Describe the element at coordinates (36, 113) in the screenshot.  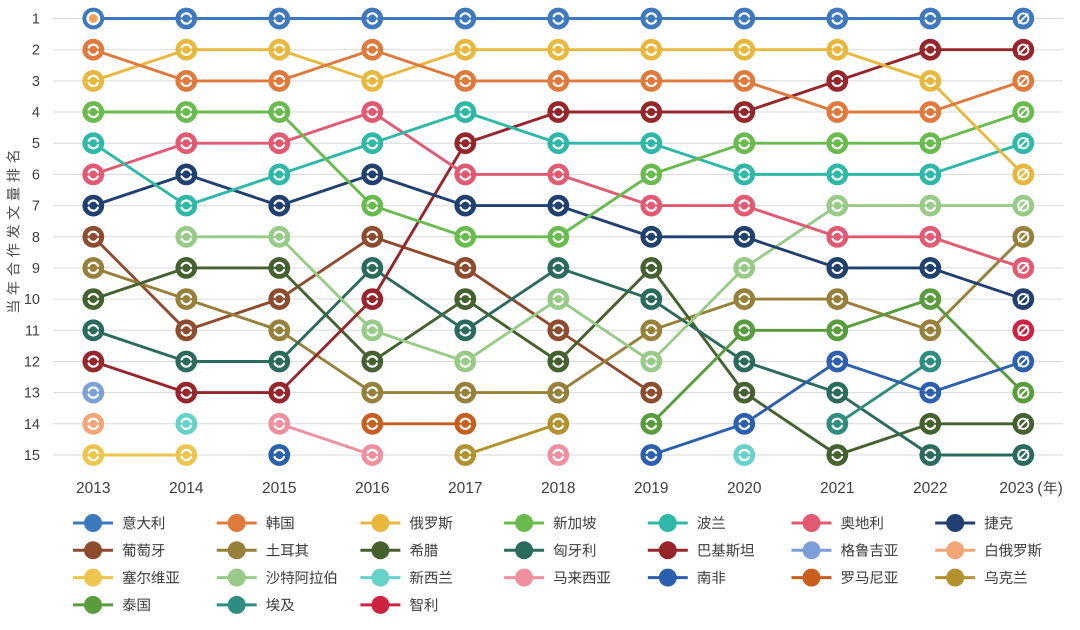
I see `svg-text: 4` at that location.